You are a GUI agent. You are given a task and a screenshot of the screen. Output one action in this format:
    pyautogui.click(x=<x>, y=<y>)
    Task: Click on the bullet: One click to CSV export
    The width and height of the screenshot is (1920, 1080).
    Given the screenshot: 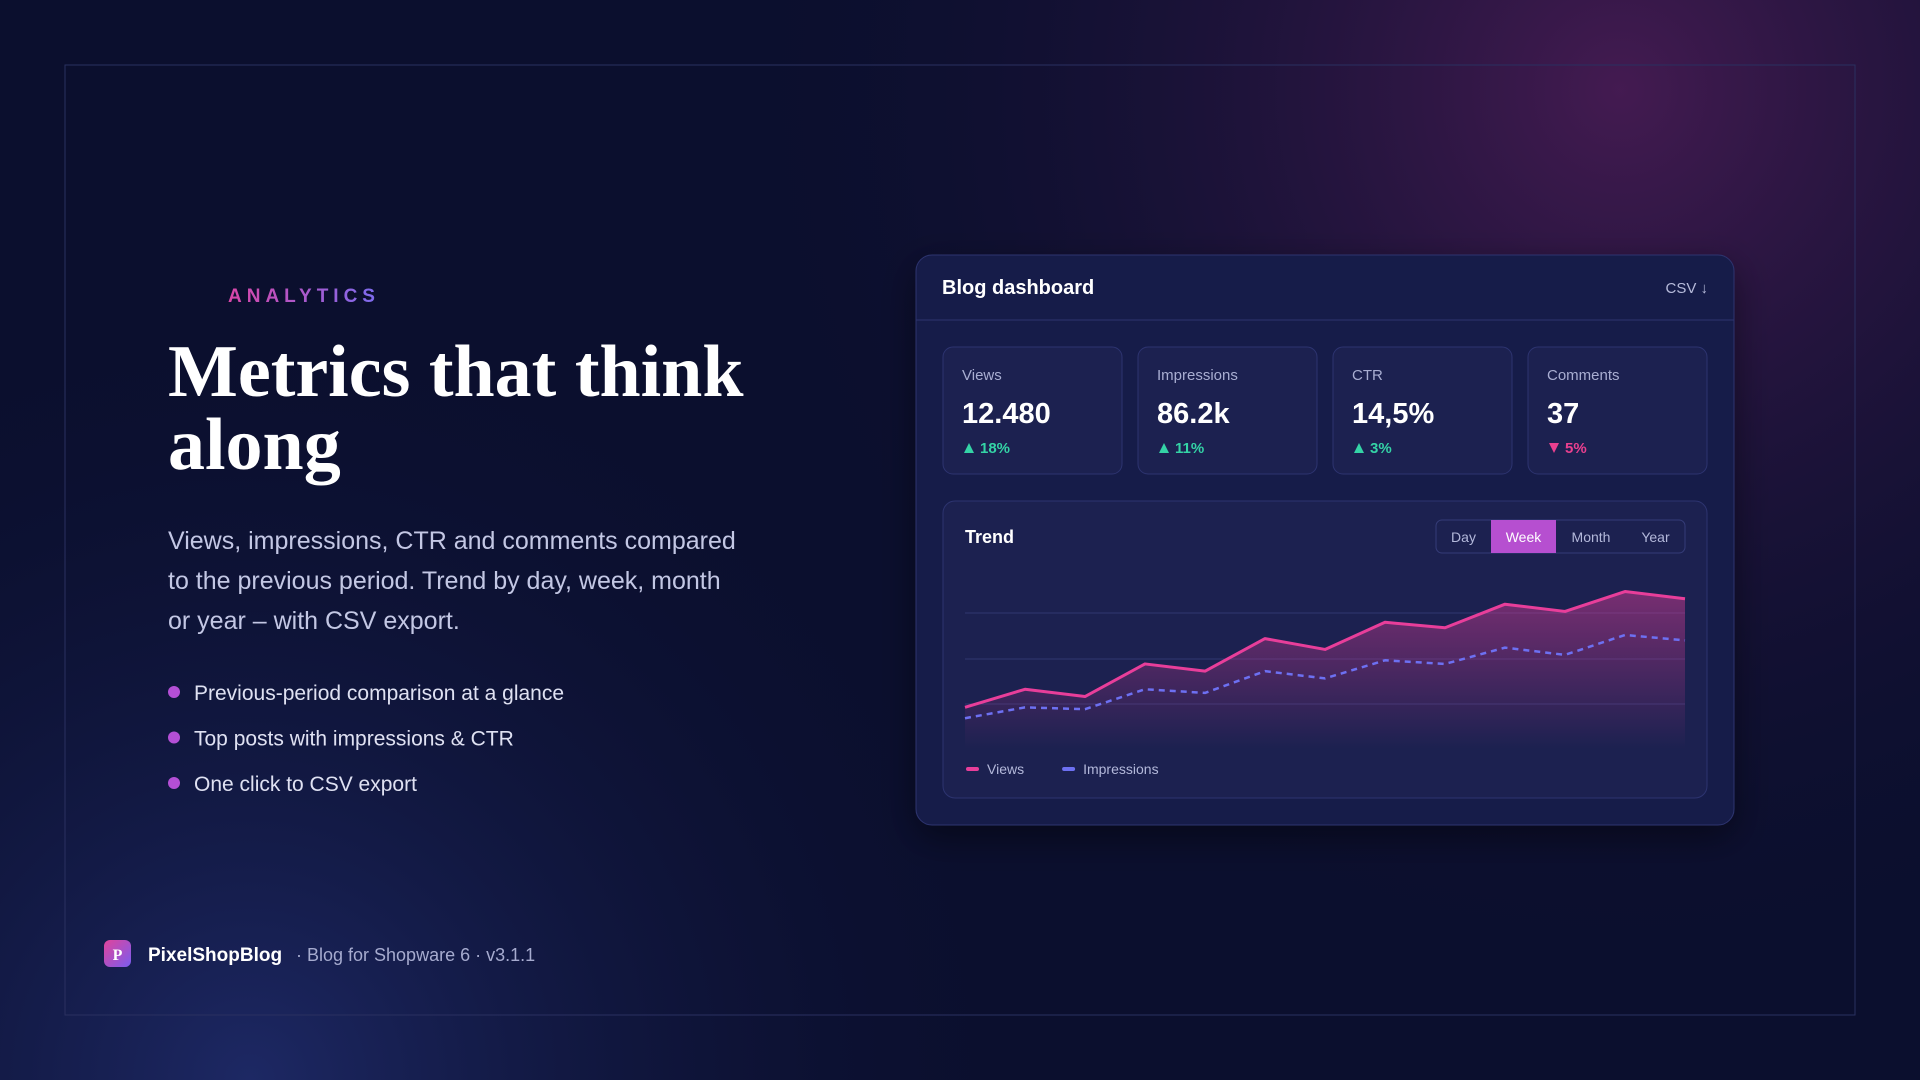 What is the action you would take?
    pyautogui.click(x=305, y=784)
    